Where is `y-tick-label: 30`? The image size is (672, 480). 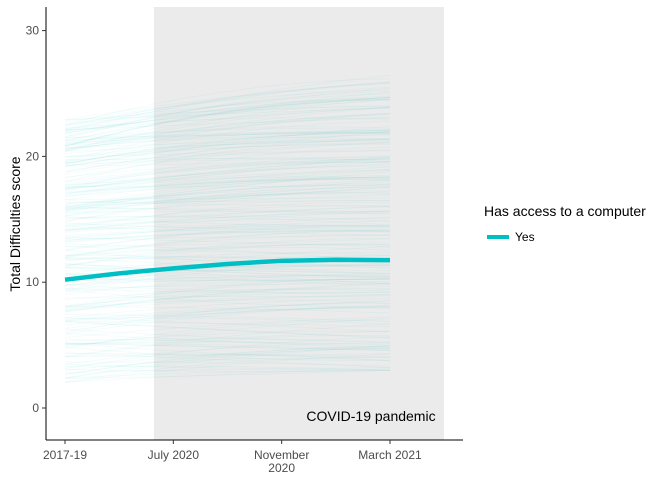 y-tick-label: 30 is located at coordinates (33, 31).